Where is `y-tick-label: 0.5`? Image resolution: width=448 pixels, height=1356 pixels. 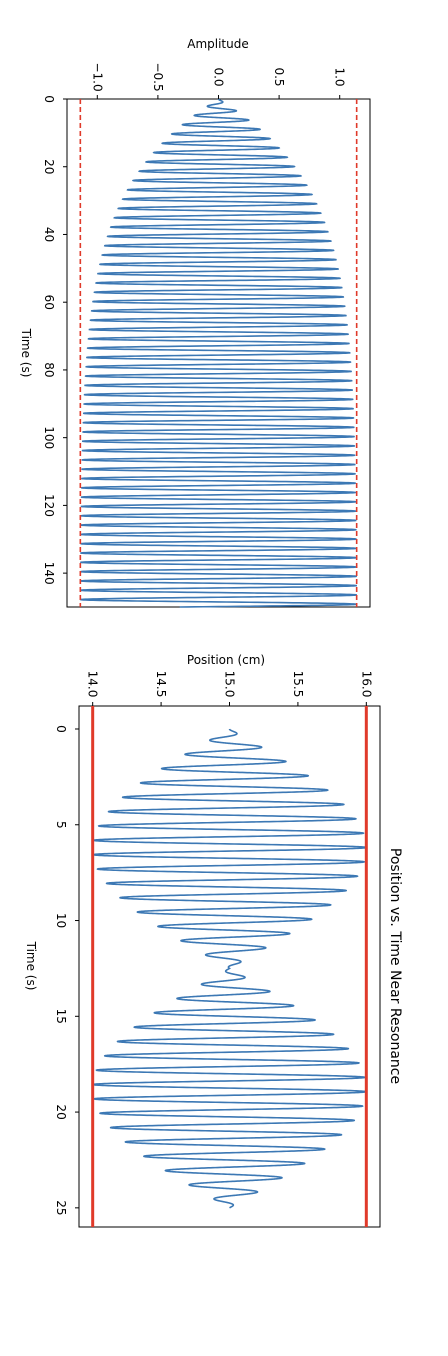 y-tick-label: 0.5 is located at coordinates (279, 76).